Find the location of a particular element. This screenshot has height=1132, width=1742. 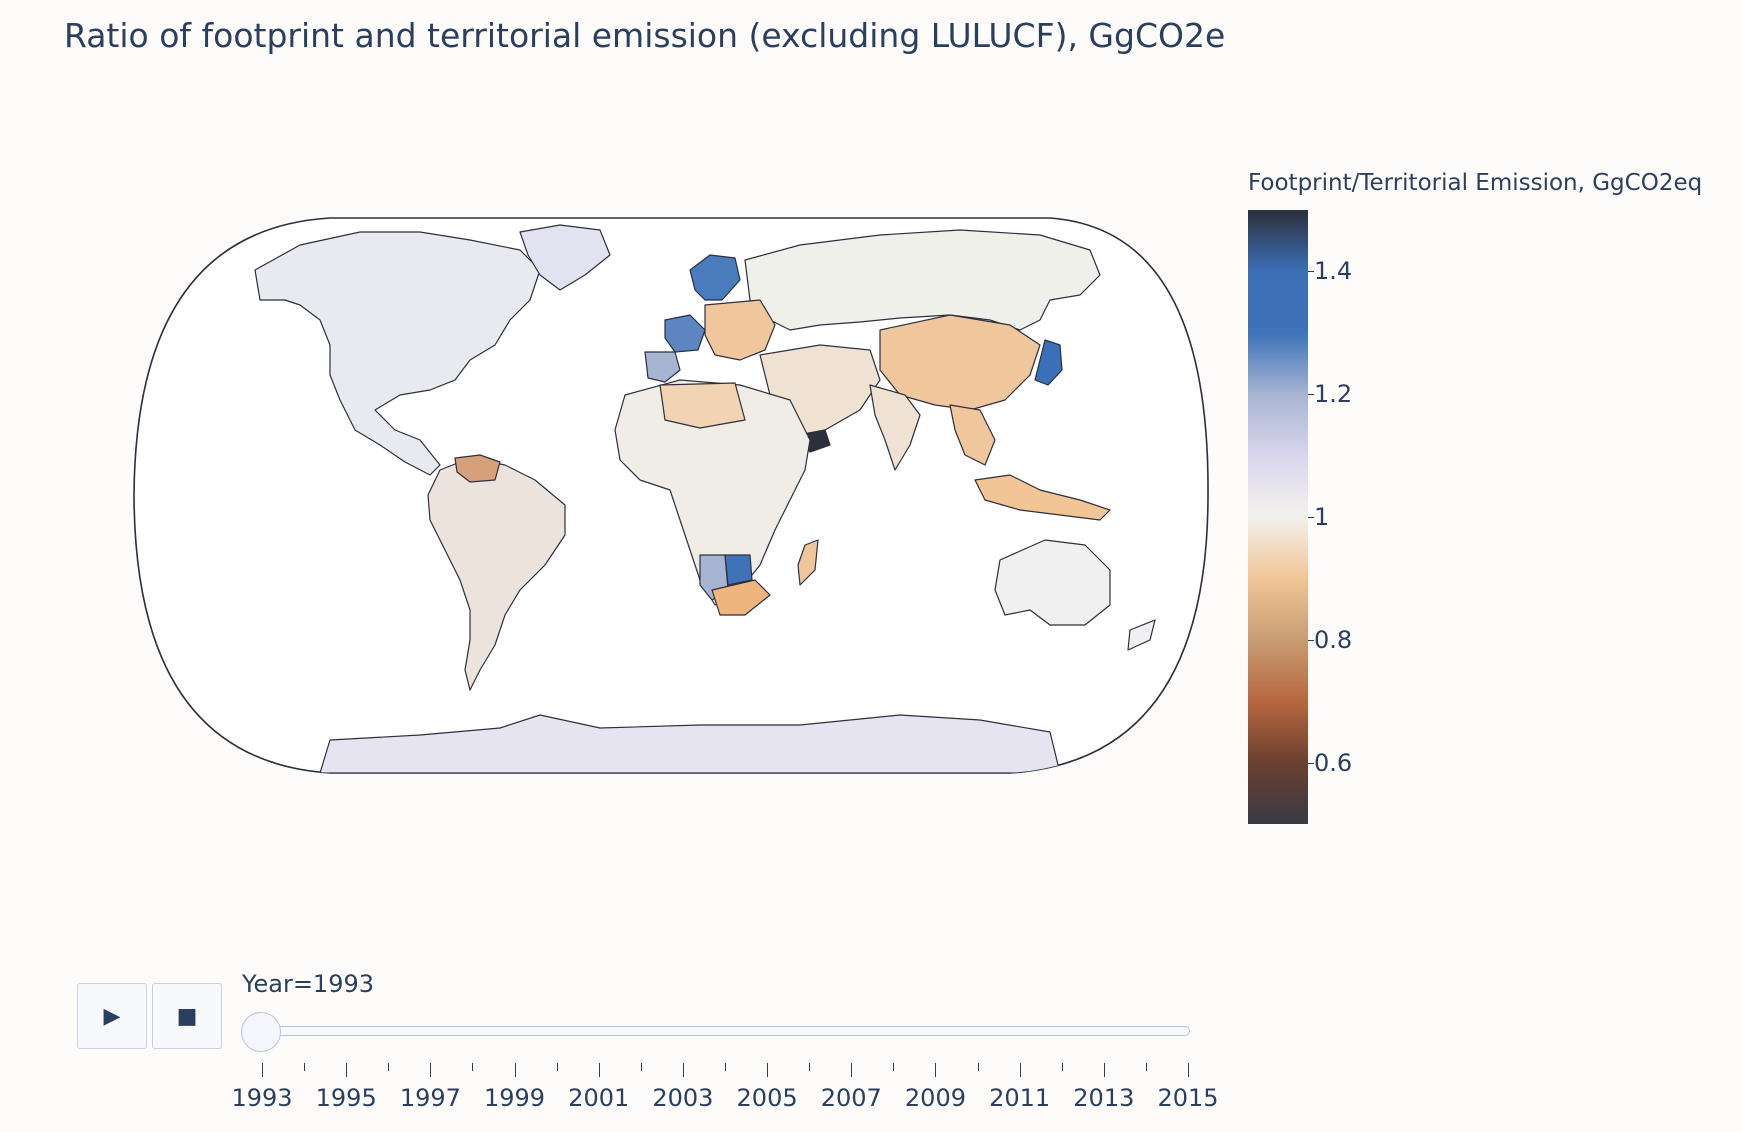

region-india is located at coordinates (895, 427).